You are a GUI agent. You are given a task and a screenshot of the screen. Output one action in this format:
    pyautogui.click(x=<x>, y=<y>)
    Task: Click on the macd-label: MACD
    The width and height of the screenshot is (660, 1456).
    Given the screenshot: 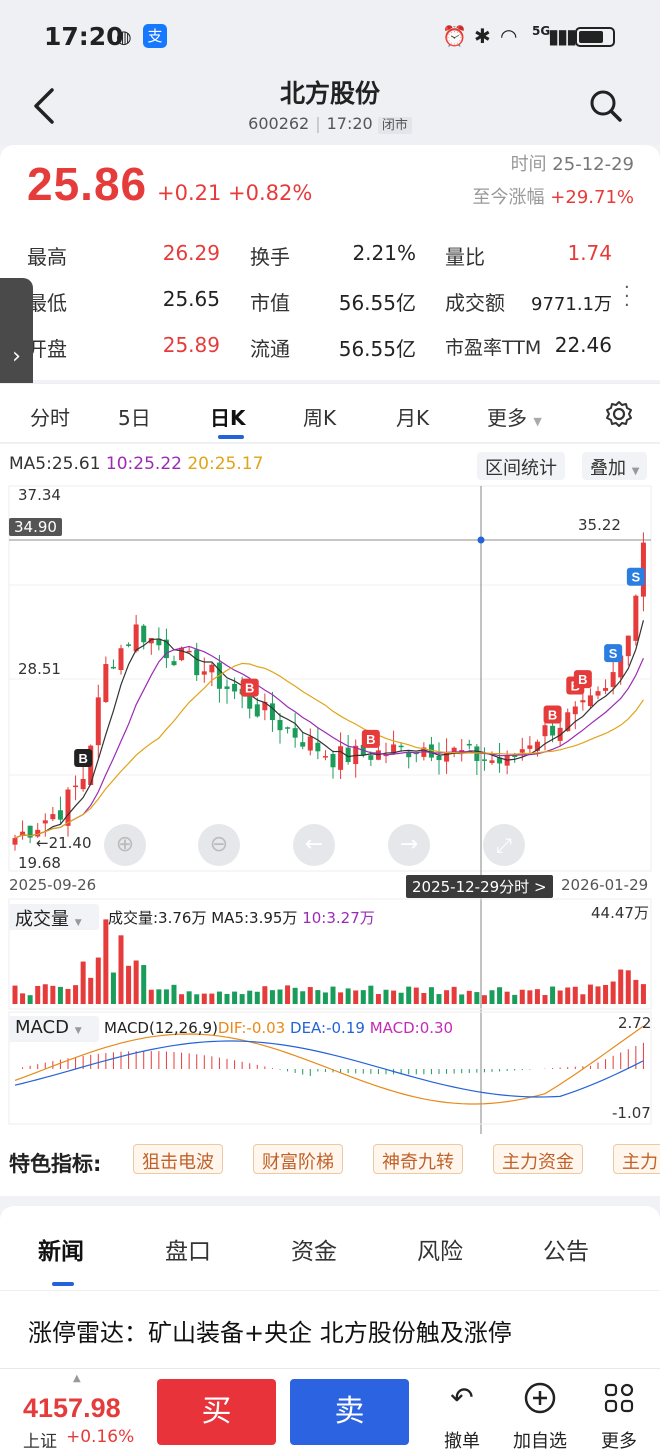 What is the action you would take?
    pyautogui.click(x=42, y=1027)
    